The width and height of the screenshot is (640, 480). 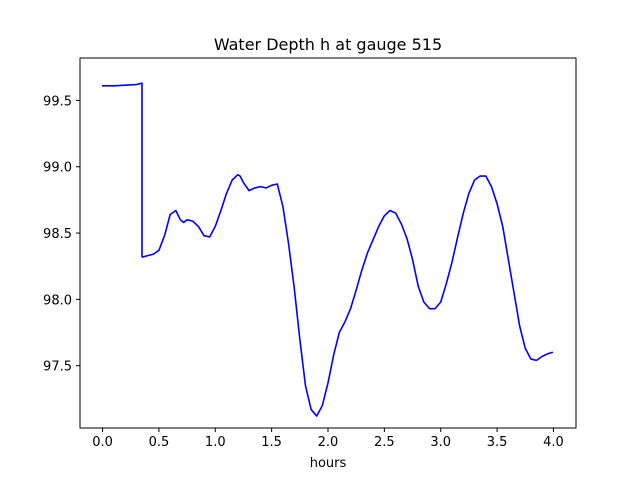 What do you see at coordinates (57, 367) in the screenshot?
I see `y-tick-label: 97.5` at bounding box center [57, 367].